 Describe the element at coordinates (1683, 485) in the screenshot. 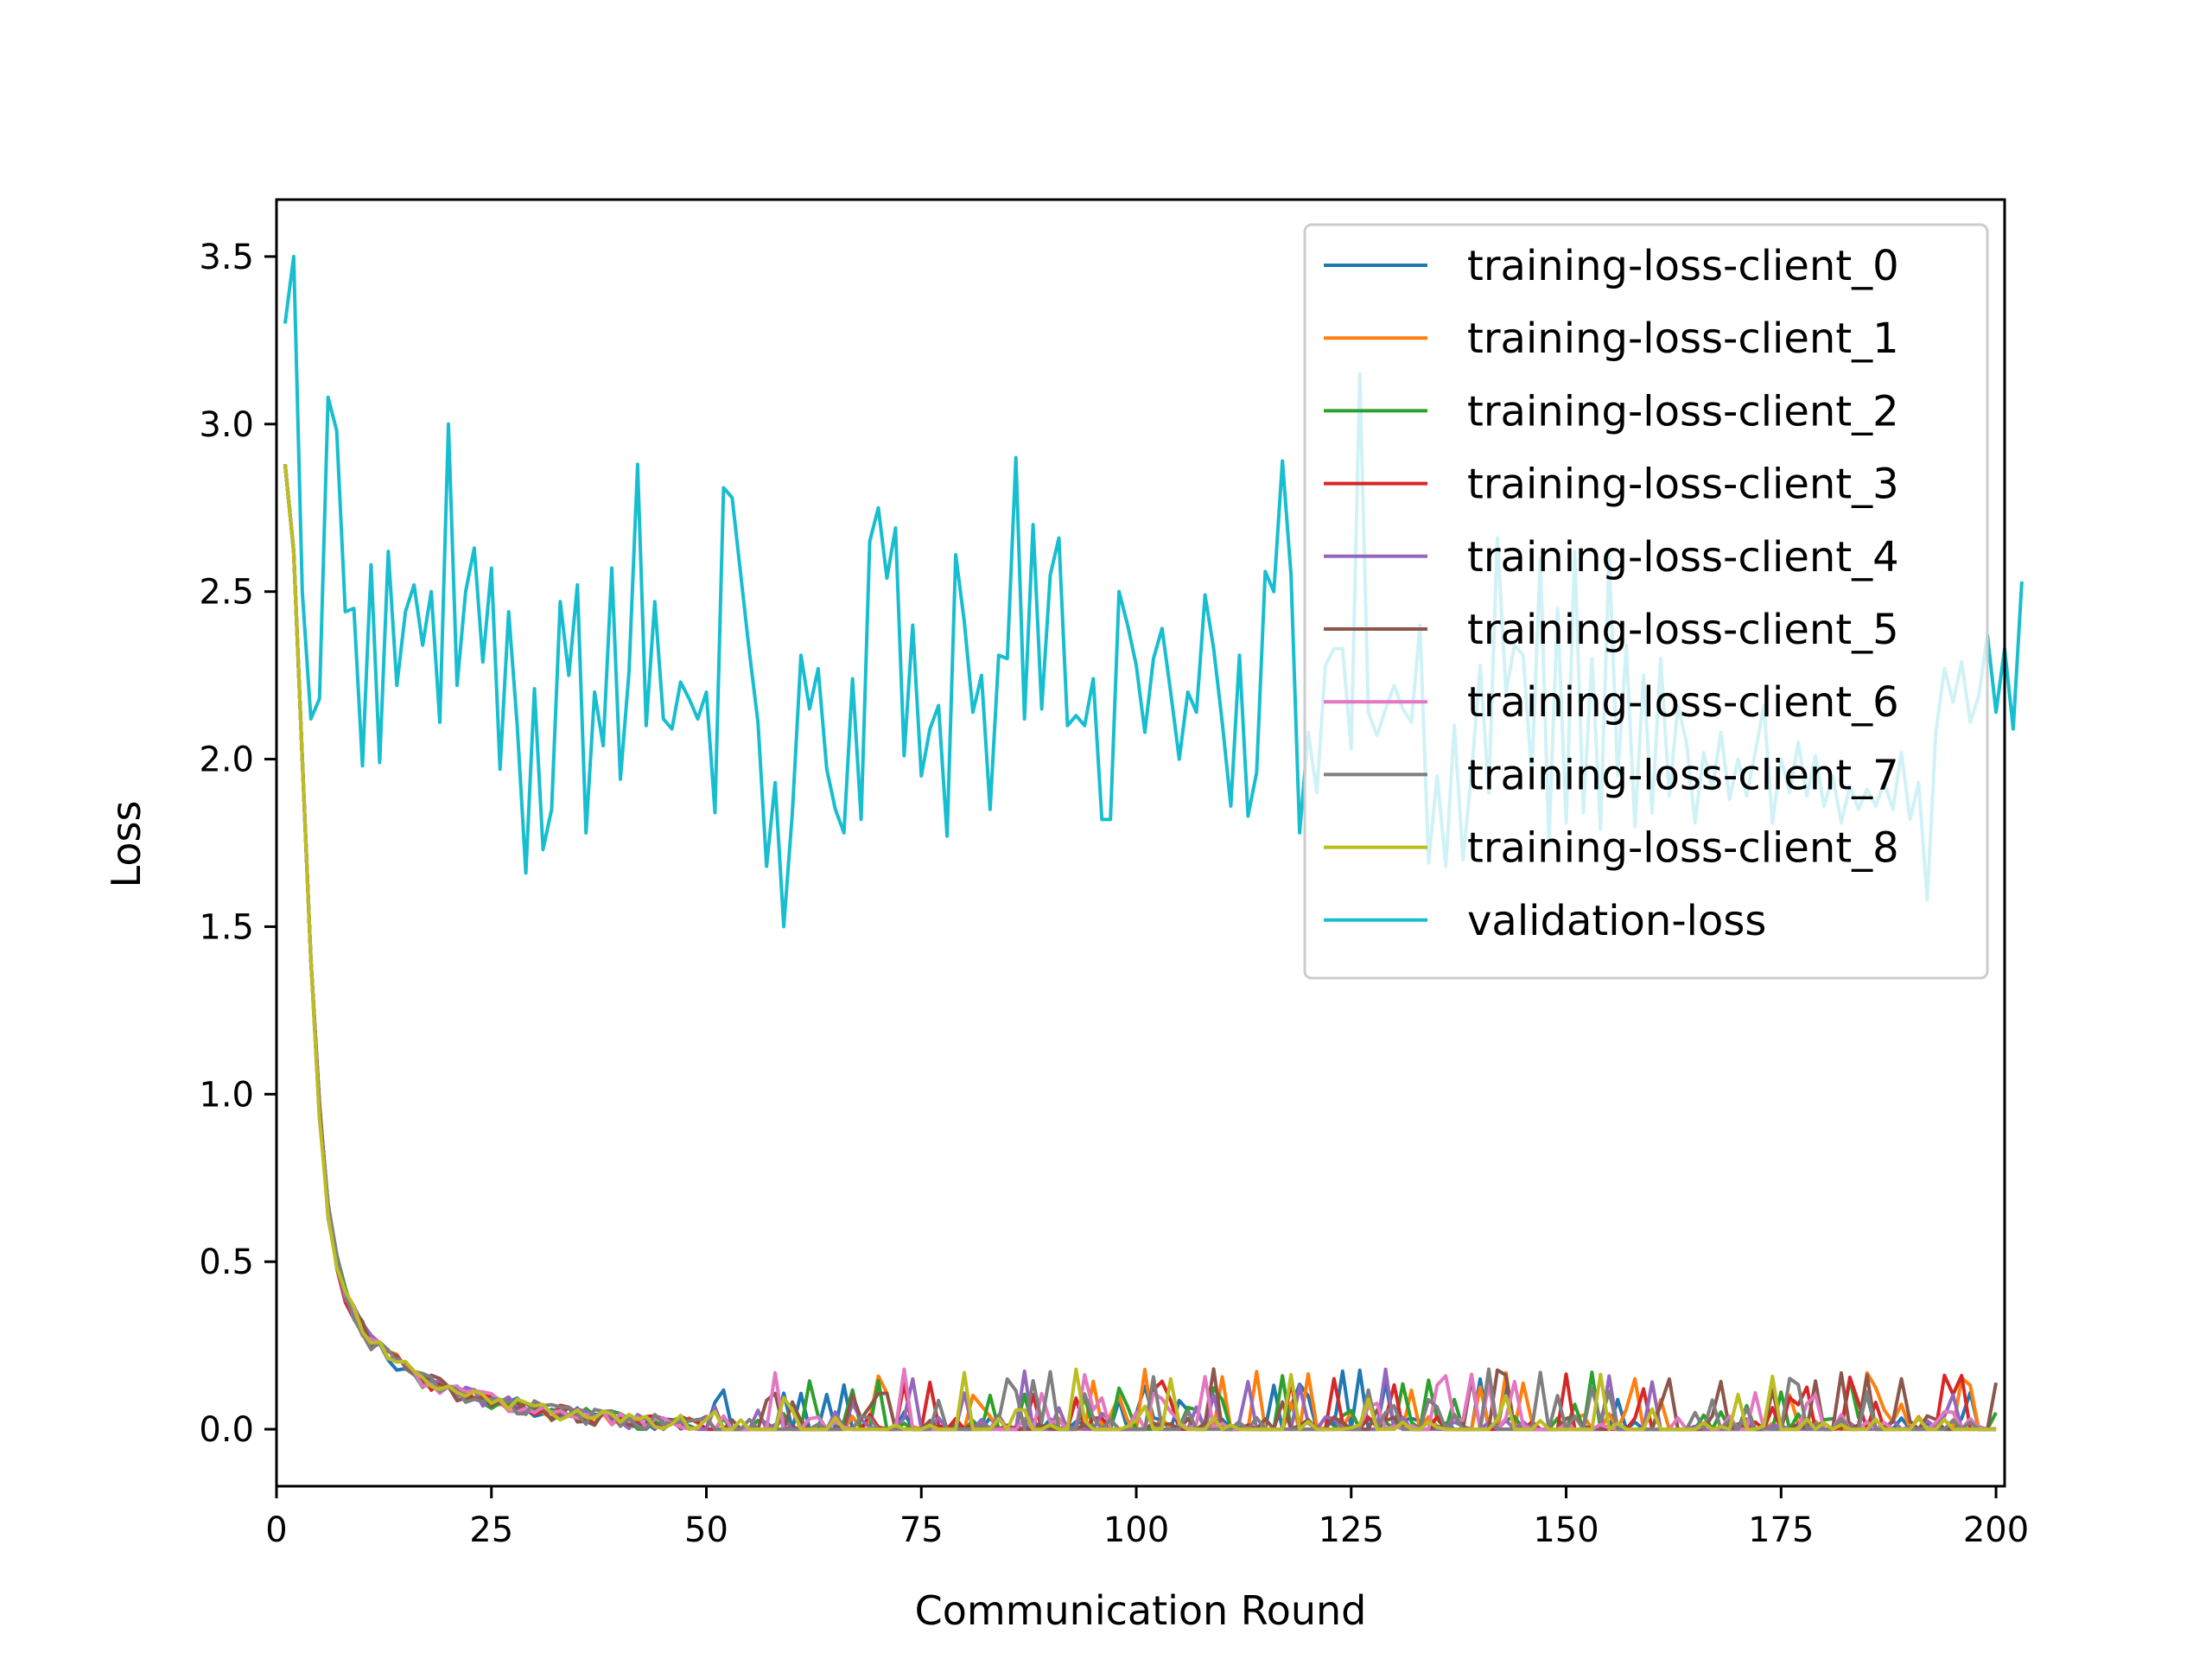

I see `legend-entry: training-loss-client_3` at that location.